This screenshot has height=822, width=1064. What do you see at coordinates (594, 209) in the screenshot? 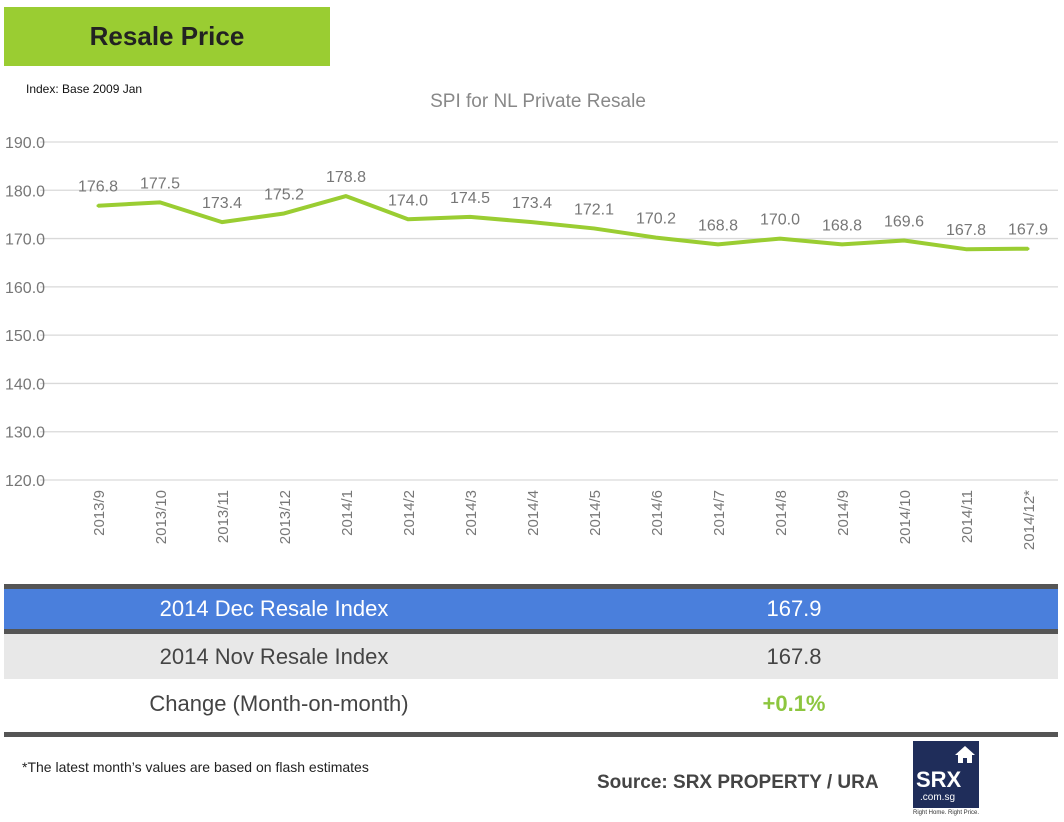
I see `data-label: 172.1` at bounding box center [594, 209].